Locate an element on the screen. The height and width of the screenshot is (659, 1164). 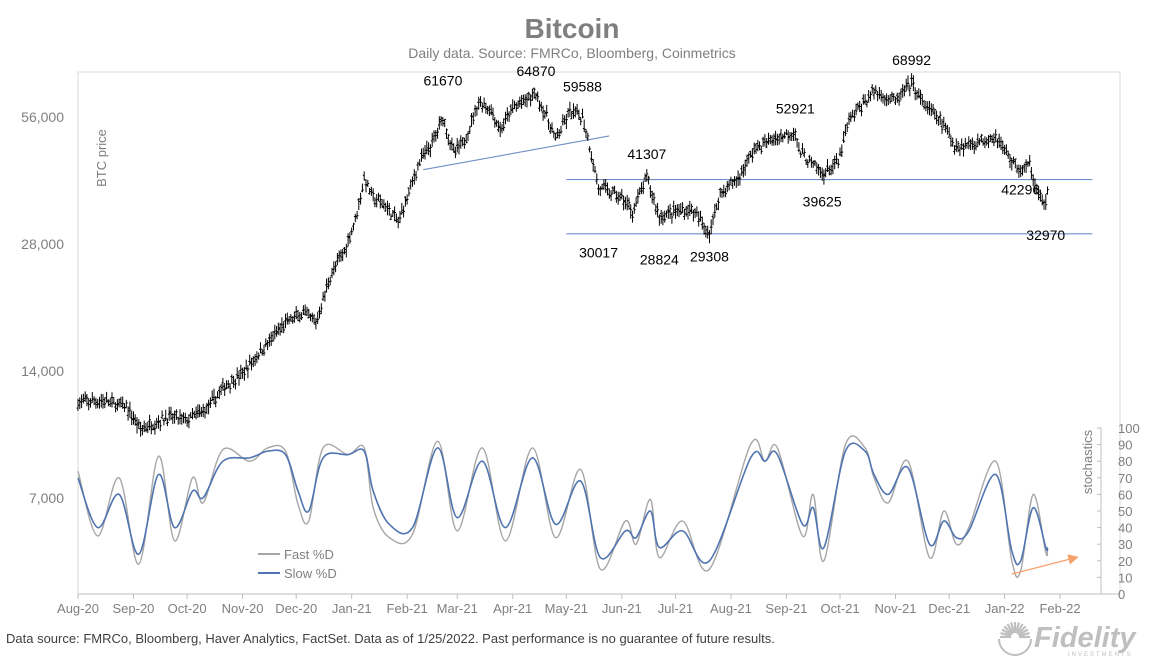
price-tick-label: 7,000 is located at coordinates (46, 498).